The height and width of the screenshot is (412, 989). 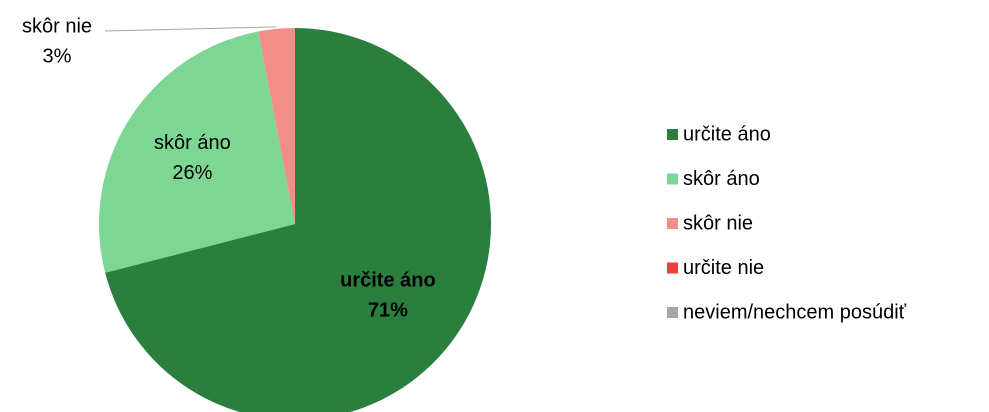 I want to click on legend-label: neviem/nechcem posúdiť, so click(x=795, y=312).